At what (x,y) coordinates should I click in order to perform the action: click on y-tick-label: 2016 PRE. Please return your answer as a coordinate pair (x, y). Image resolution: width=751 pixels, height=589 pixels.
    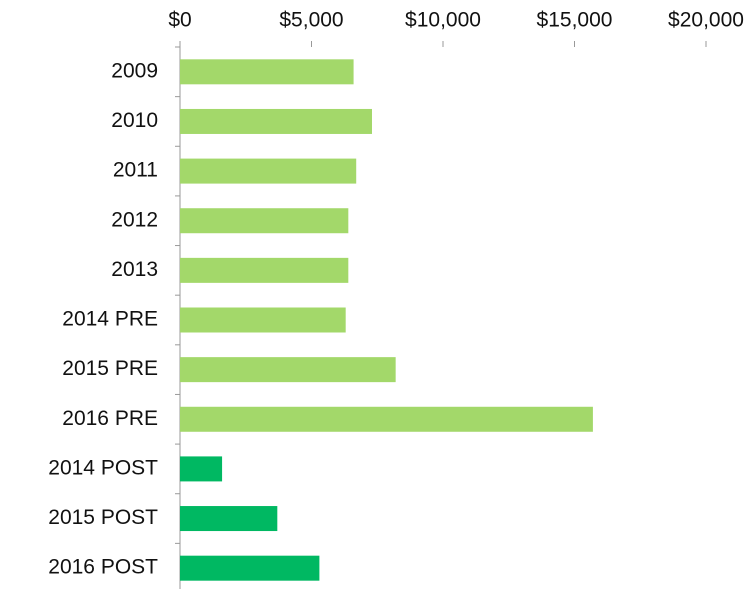
    Looking at the image, I should click on (110, 418).